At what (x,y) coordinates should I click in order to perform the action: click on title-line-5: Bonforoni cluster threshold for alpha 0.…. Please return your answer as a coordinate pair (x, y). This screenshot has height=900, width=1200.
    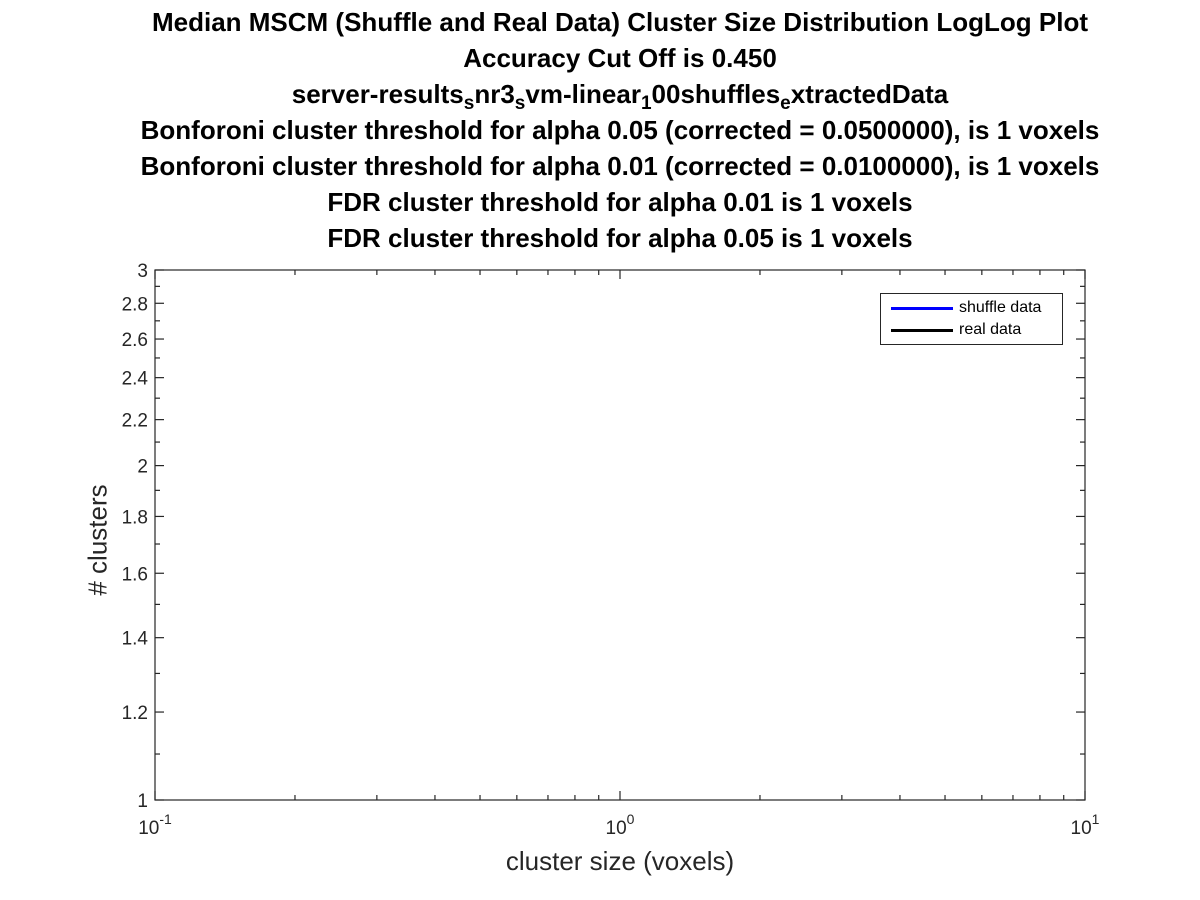
    Looking at the image, I should click on (620, 166).